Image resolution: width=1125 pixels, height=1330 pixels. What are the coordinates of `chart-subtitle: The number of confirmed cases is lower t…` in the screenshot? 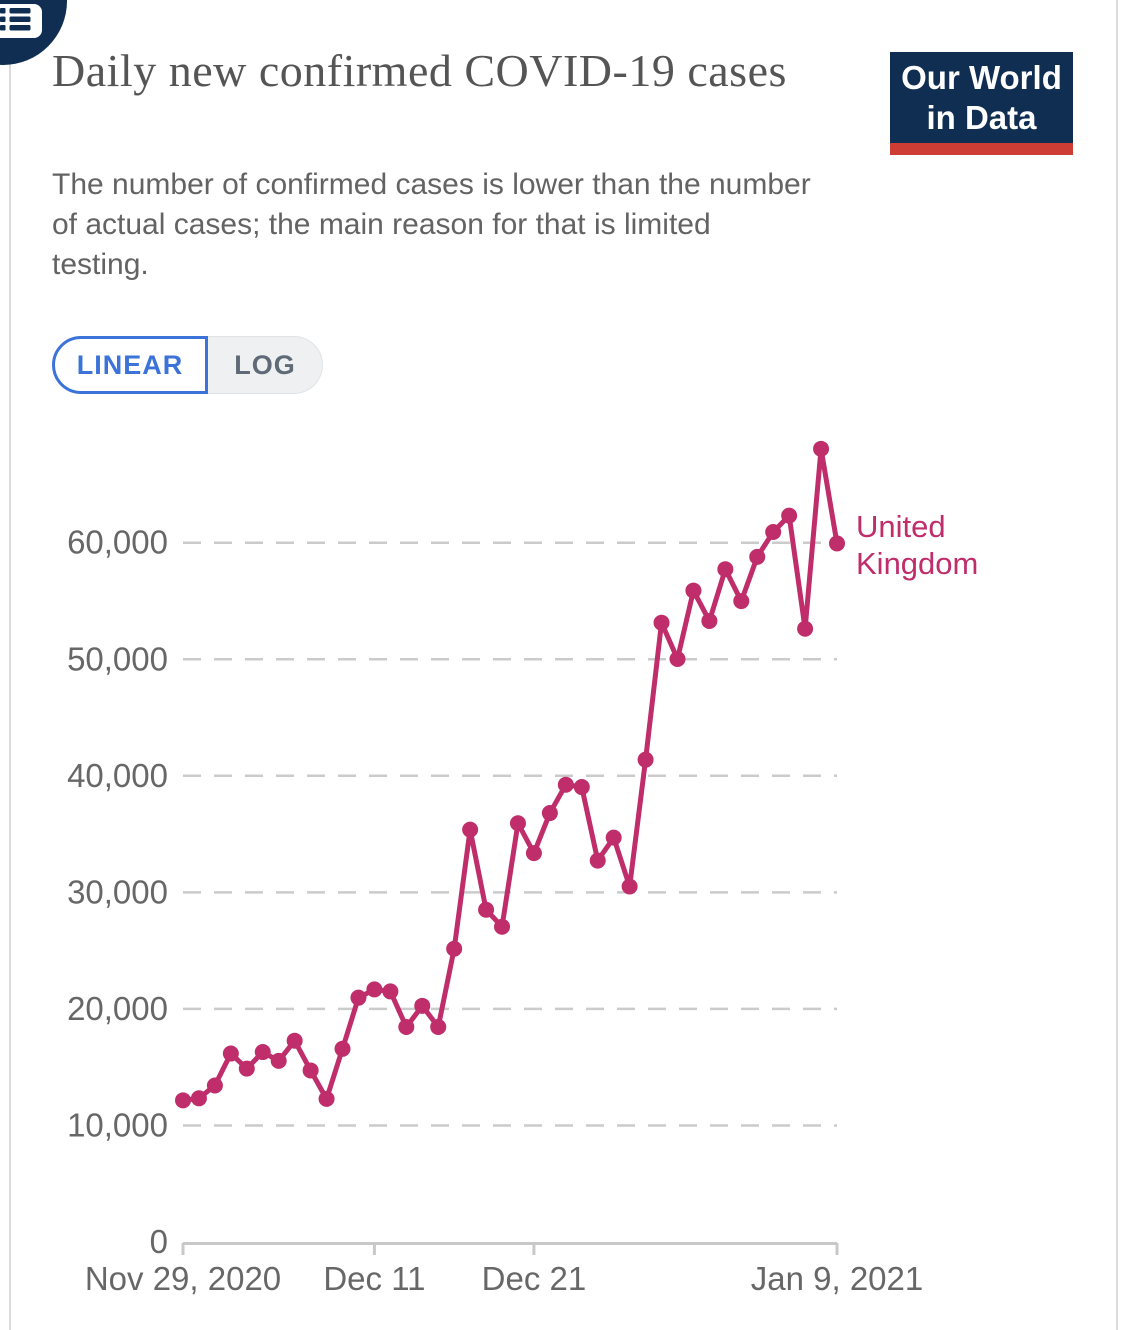 It's located at (431, 224).